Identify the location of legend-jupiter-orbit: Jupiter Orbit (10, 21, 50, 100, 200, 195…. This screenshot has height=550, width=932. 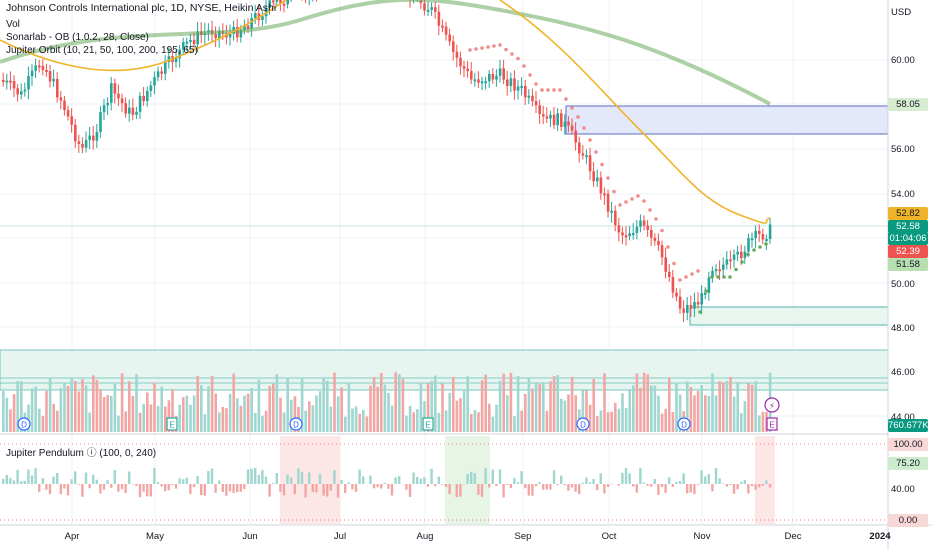
(102, 50).